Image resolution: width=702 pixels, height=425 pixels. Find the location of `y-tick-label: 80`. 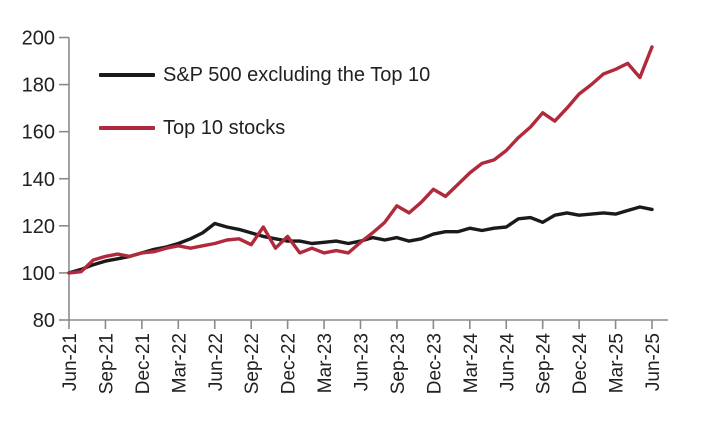

y-tick-label: 80 is located at coordinates (44, 321).